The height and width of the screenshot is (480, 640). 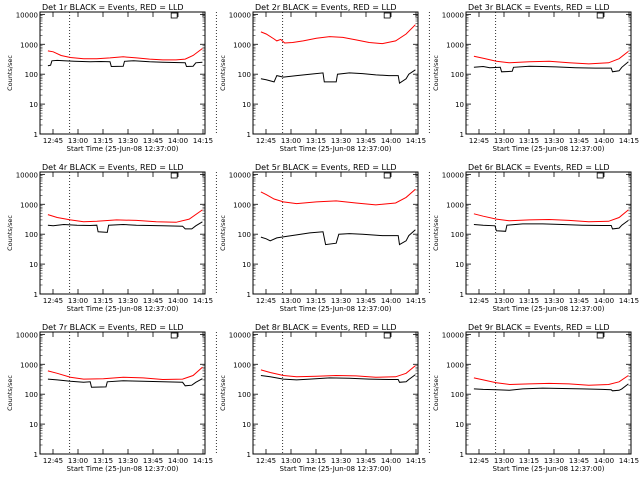 I want to click on chart-title: Det 7r BLACK = Events, RED = LLD, so click(x=113, y=327).